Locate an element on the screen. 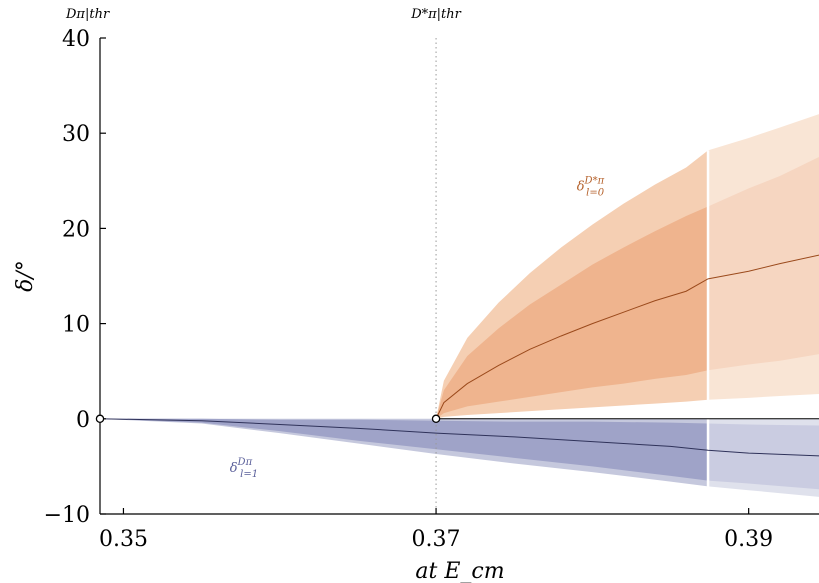  threshold-markers is located at coordinates (268, 419).